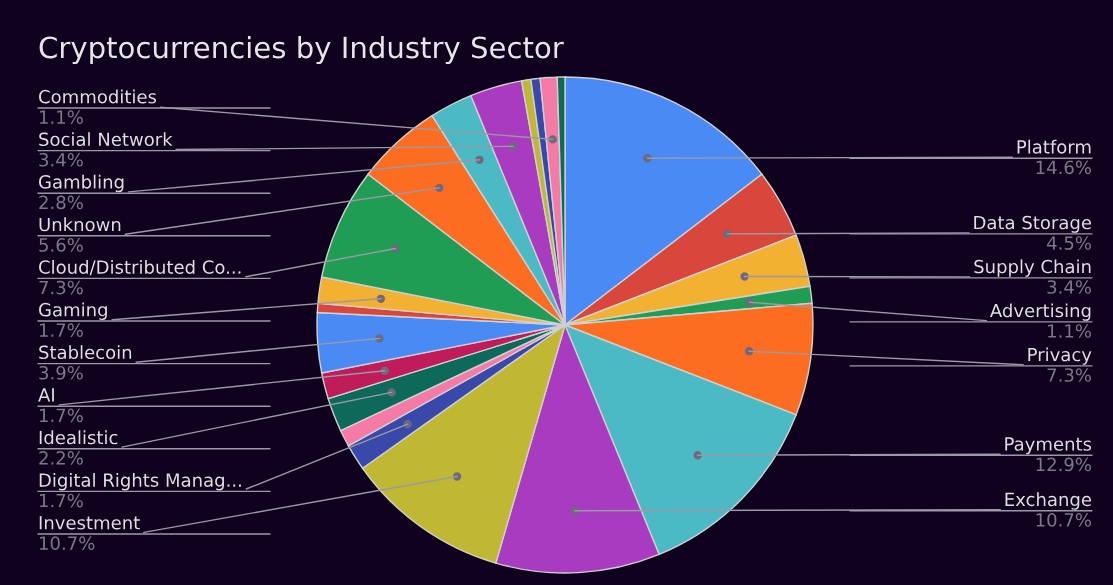  I want to click on slice-label: Commodities, so click(98, 96).